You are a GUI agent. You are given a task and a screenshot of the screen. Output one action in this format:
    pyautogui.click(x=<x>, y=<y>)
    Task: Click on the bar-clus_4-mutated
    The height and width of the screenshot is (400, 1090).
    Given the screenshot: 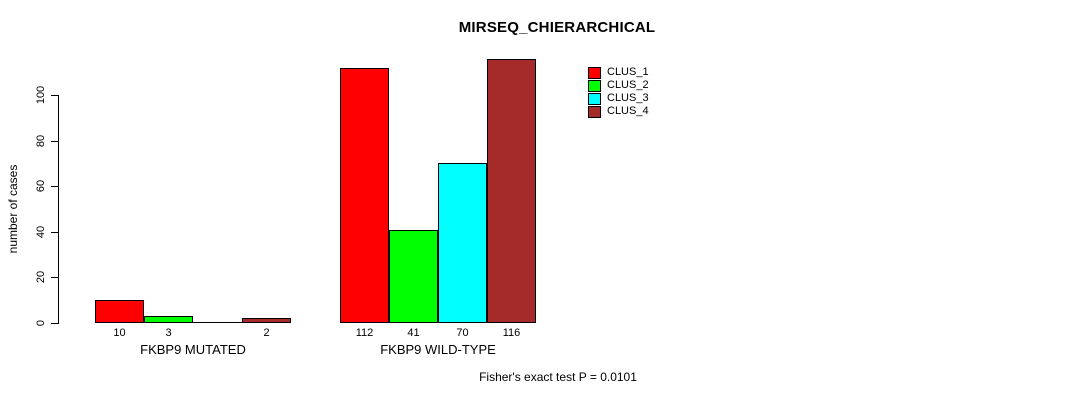 What is the action you would take?
    pyautogui.click(x=266, y=320)
    